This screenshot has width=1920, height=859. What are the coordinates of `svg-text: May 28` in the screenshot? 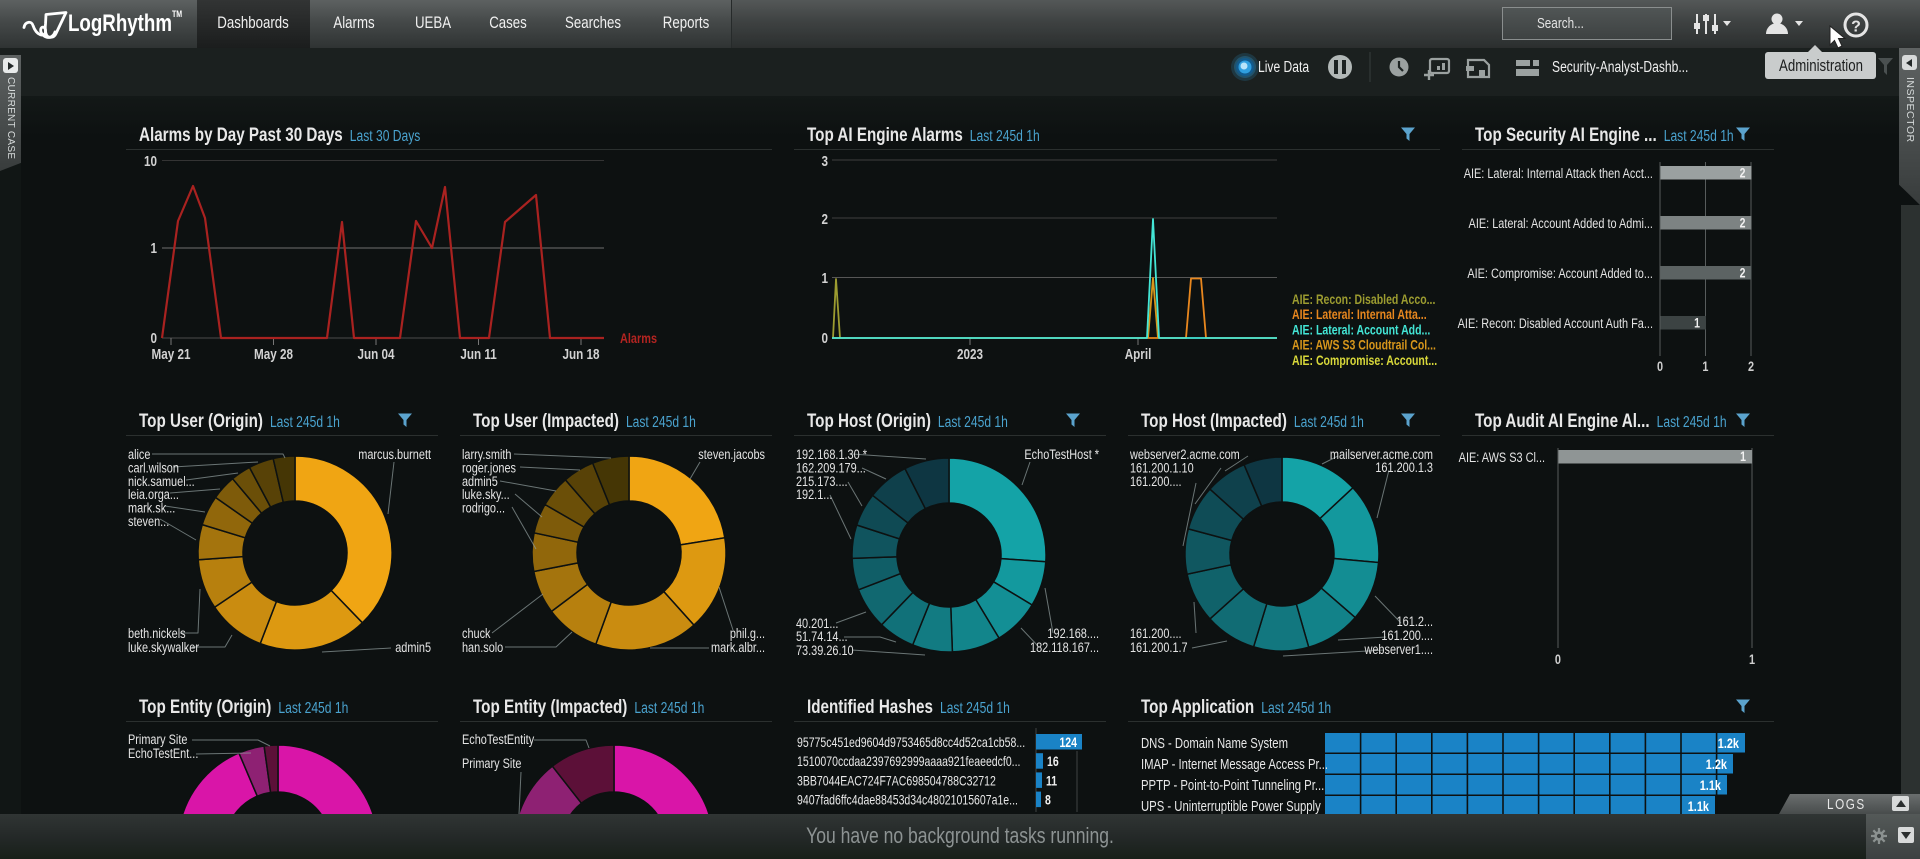 It's located at (273, 354).